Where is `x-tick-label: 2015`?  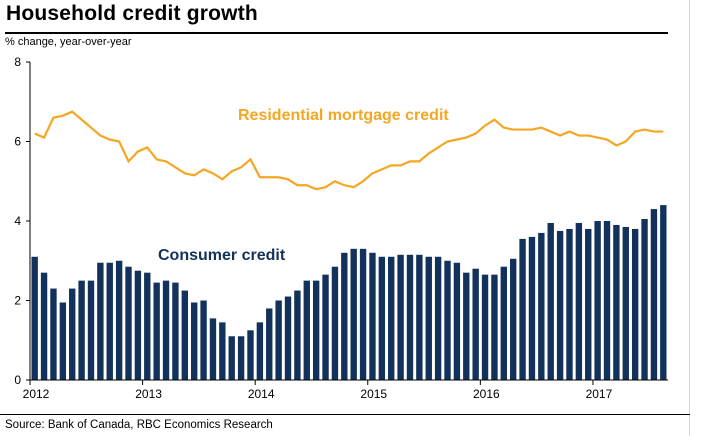 x-tick-label: 2015 is located at coordinates (373, 394).